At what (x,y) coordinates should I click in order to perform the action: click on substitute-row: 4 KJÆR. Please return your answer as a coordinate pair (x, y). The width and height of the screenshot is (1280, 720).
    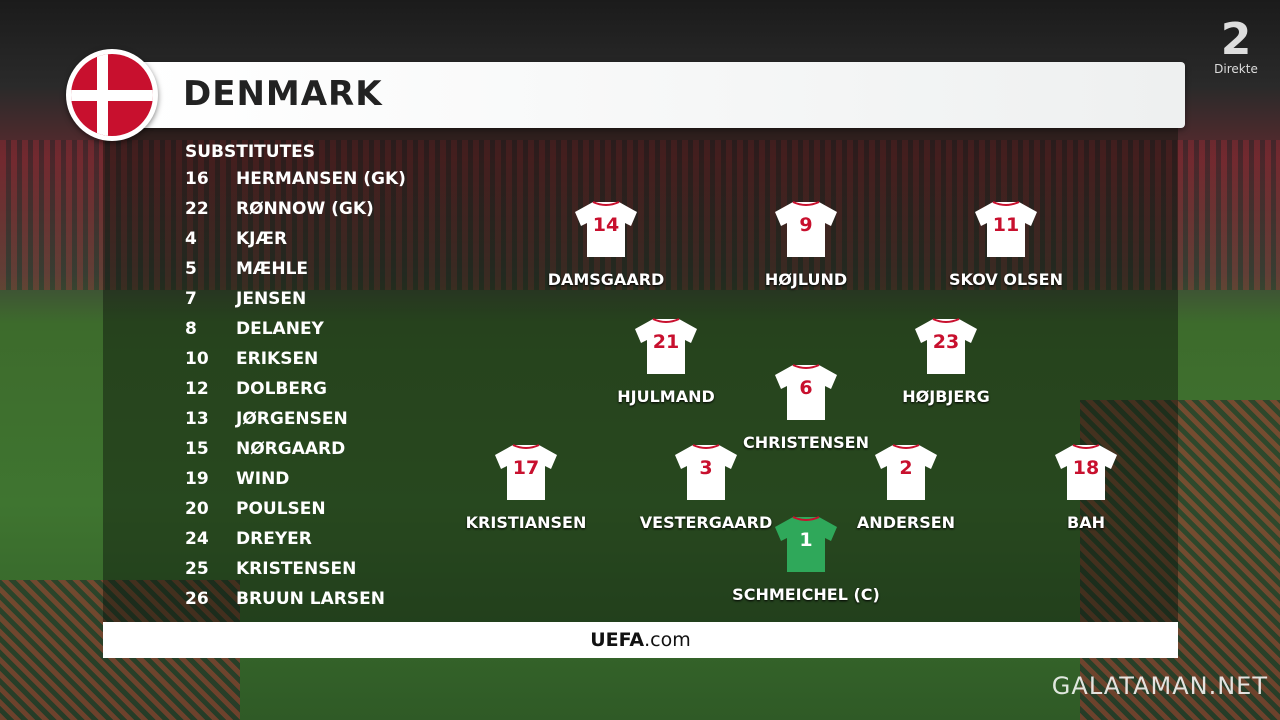
    Looking at the image, I should click on (295, 239).